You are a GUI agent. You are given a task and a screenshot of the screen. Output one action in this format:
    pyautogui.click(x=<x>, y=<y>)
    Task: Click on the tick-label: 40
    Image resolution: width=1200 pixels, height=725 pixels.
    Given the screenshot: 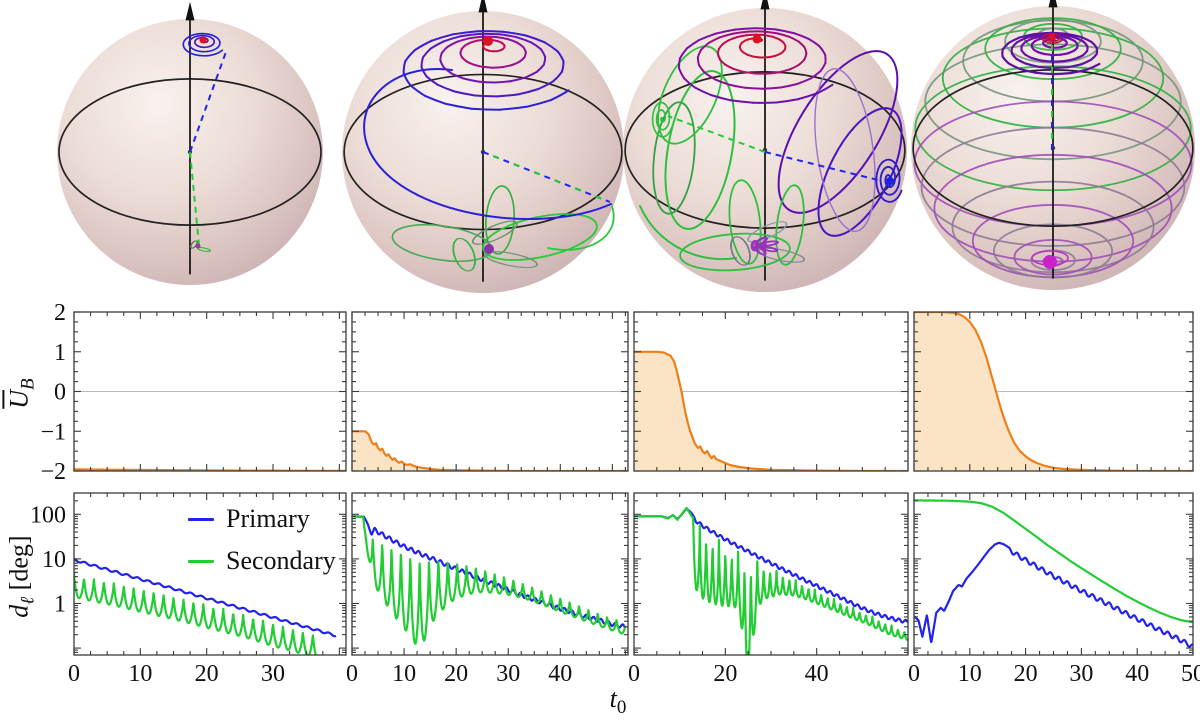 What is the action you would take?
    pyautogui.click(x=817, y=674)
    